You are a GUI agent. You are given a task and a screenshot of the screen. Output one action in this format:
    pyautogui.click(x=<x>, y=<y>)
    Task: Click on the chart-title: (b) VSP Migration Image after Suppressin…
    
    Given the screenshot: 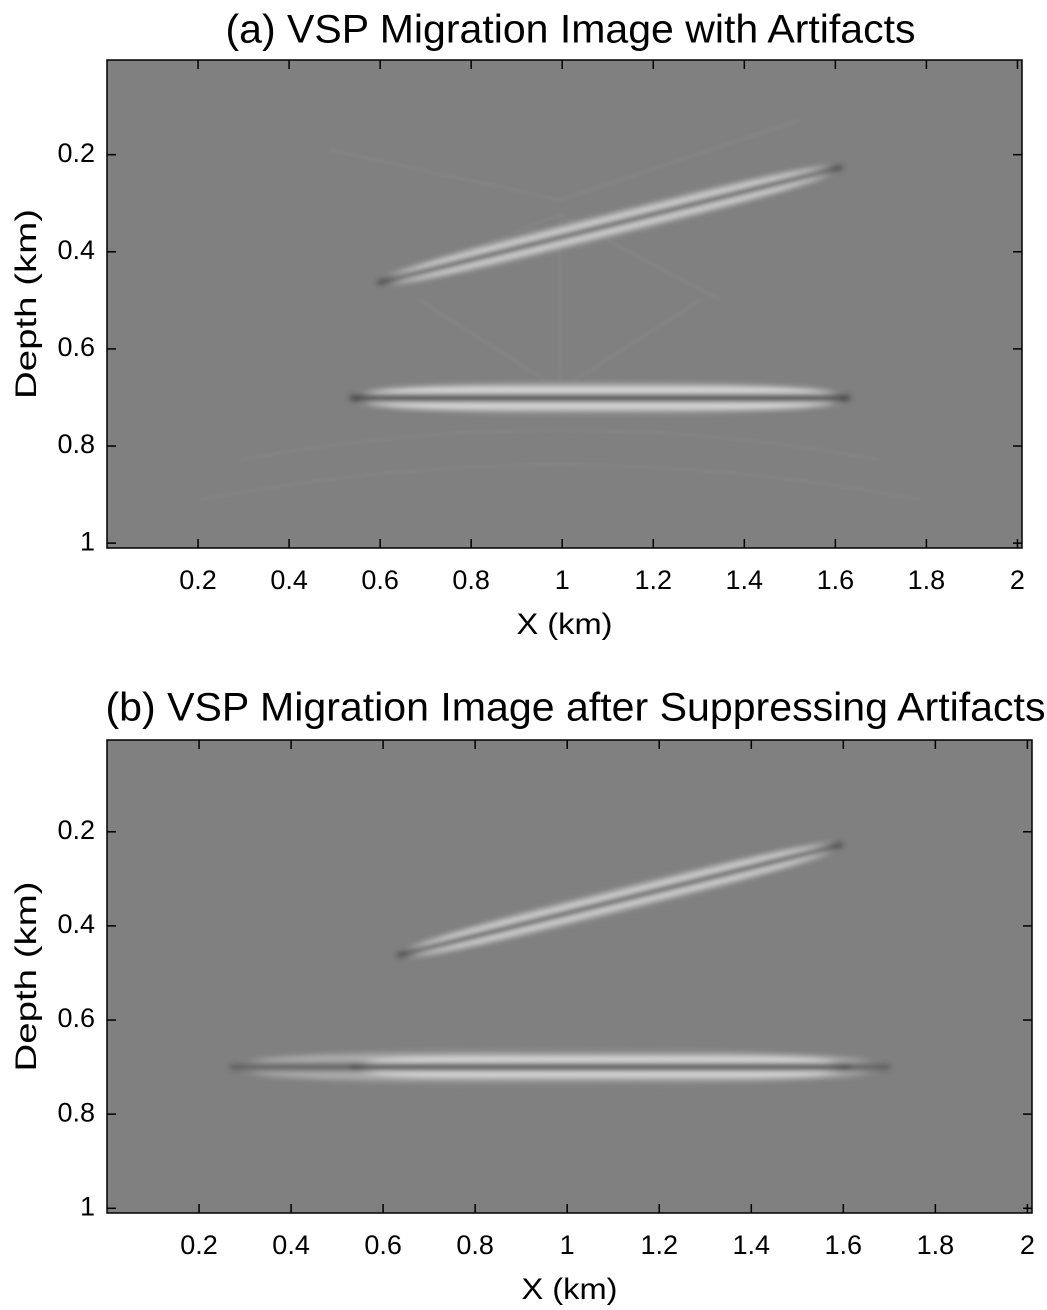 What is the action you would take?
    pyautogui.click(x=576, y=708)
    